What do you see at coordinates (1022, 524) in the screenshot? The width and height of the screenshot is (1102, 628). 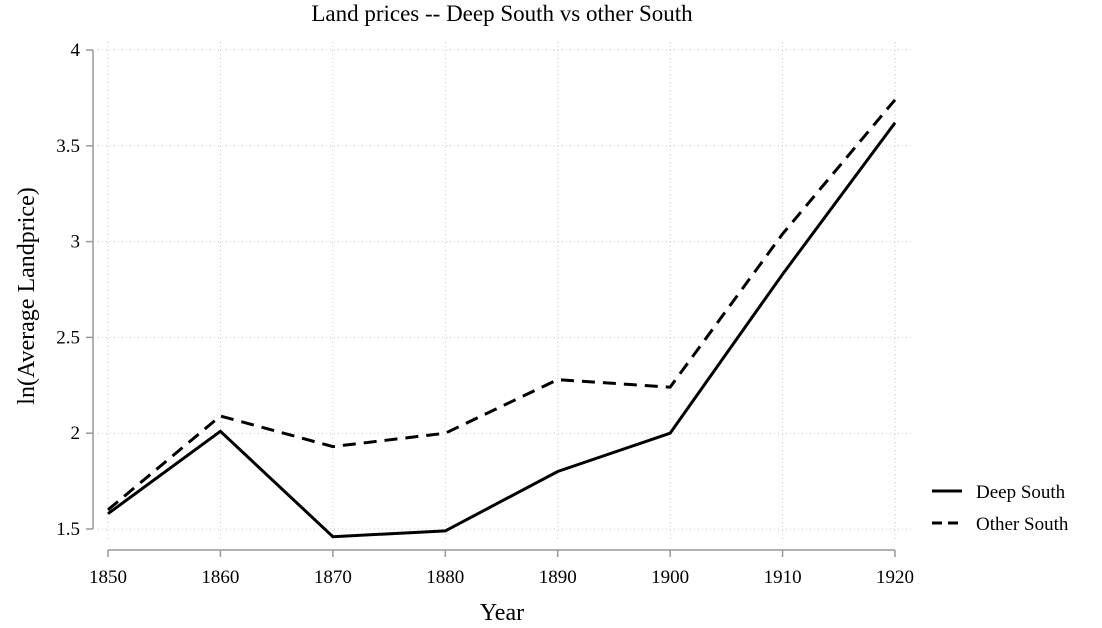 I see `legend-label: Other South` at bounding box center [1022, 524].